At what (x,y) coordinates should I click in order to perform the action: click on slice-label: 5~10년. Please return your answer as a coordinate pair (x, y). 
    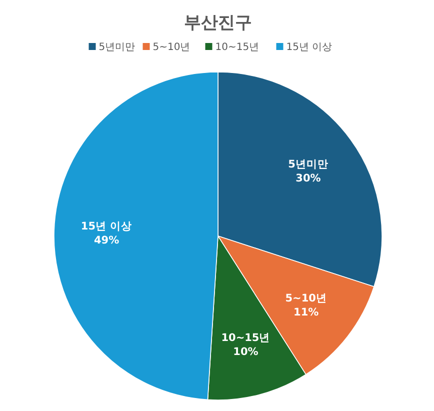
    Looking at the image, I should click on (306, 298).